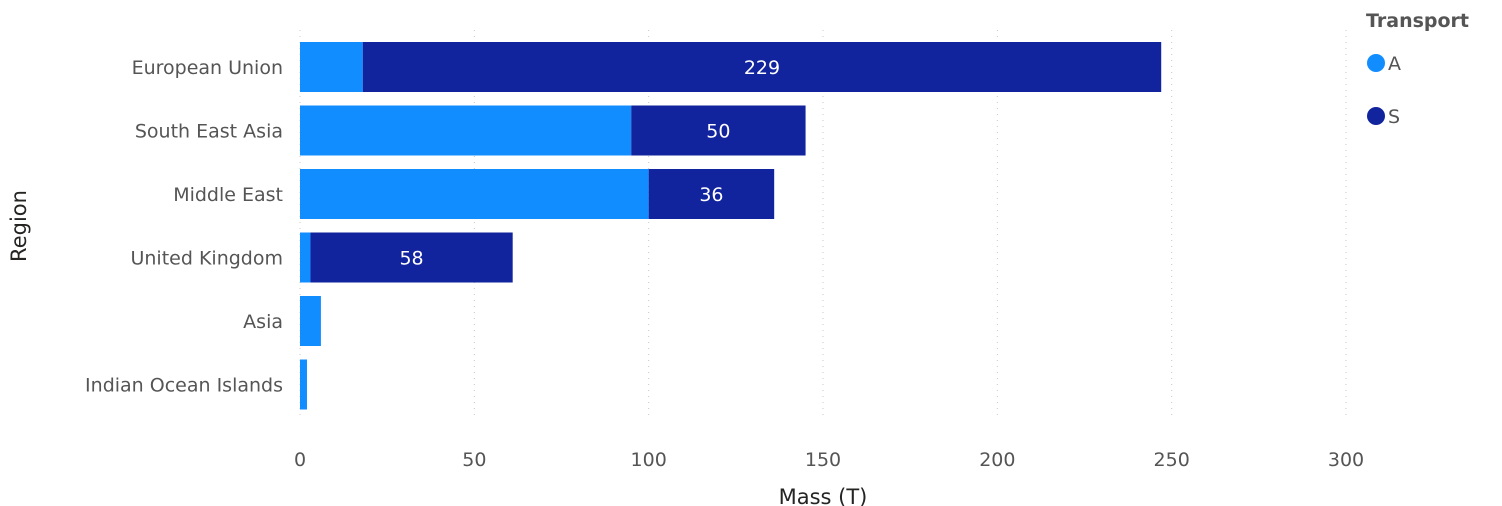 The height and width of the screenshot is (506, 1502). Describe the element at coordinates (474, 460) in the screenshot. I see `x-tick-label: 50` at that location.